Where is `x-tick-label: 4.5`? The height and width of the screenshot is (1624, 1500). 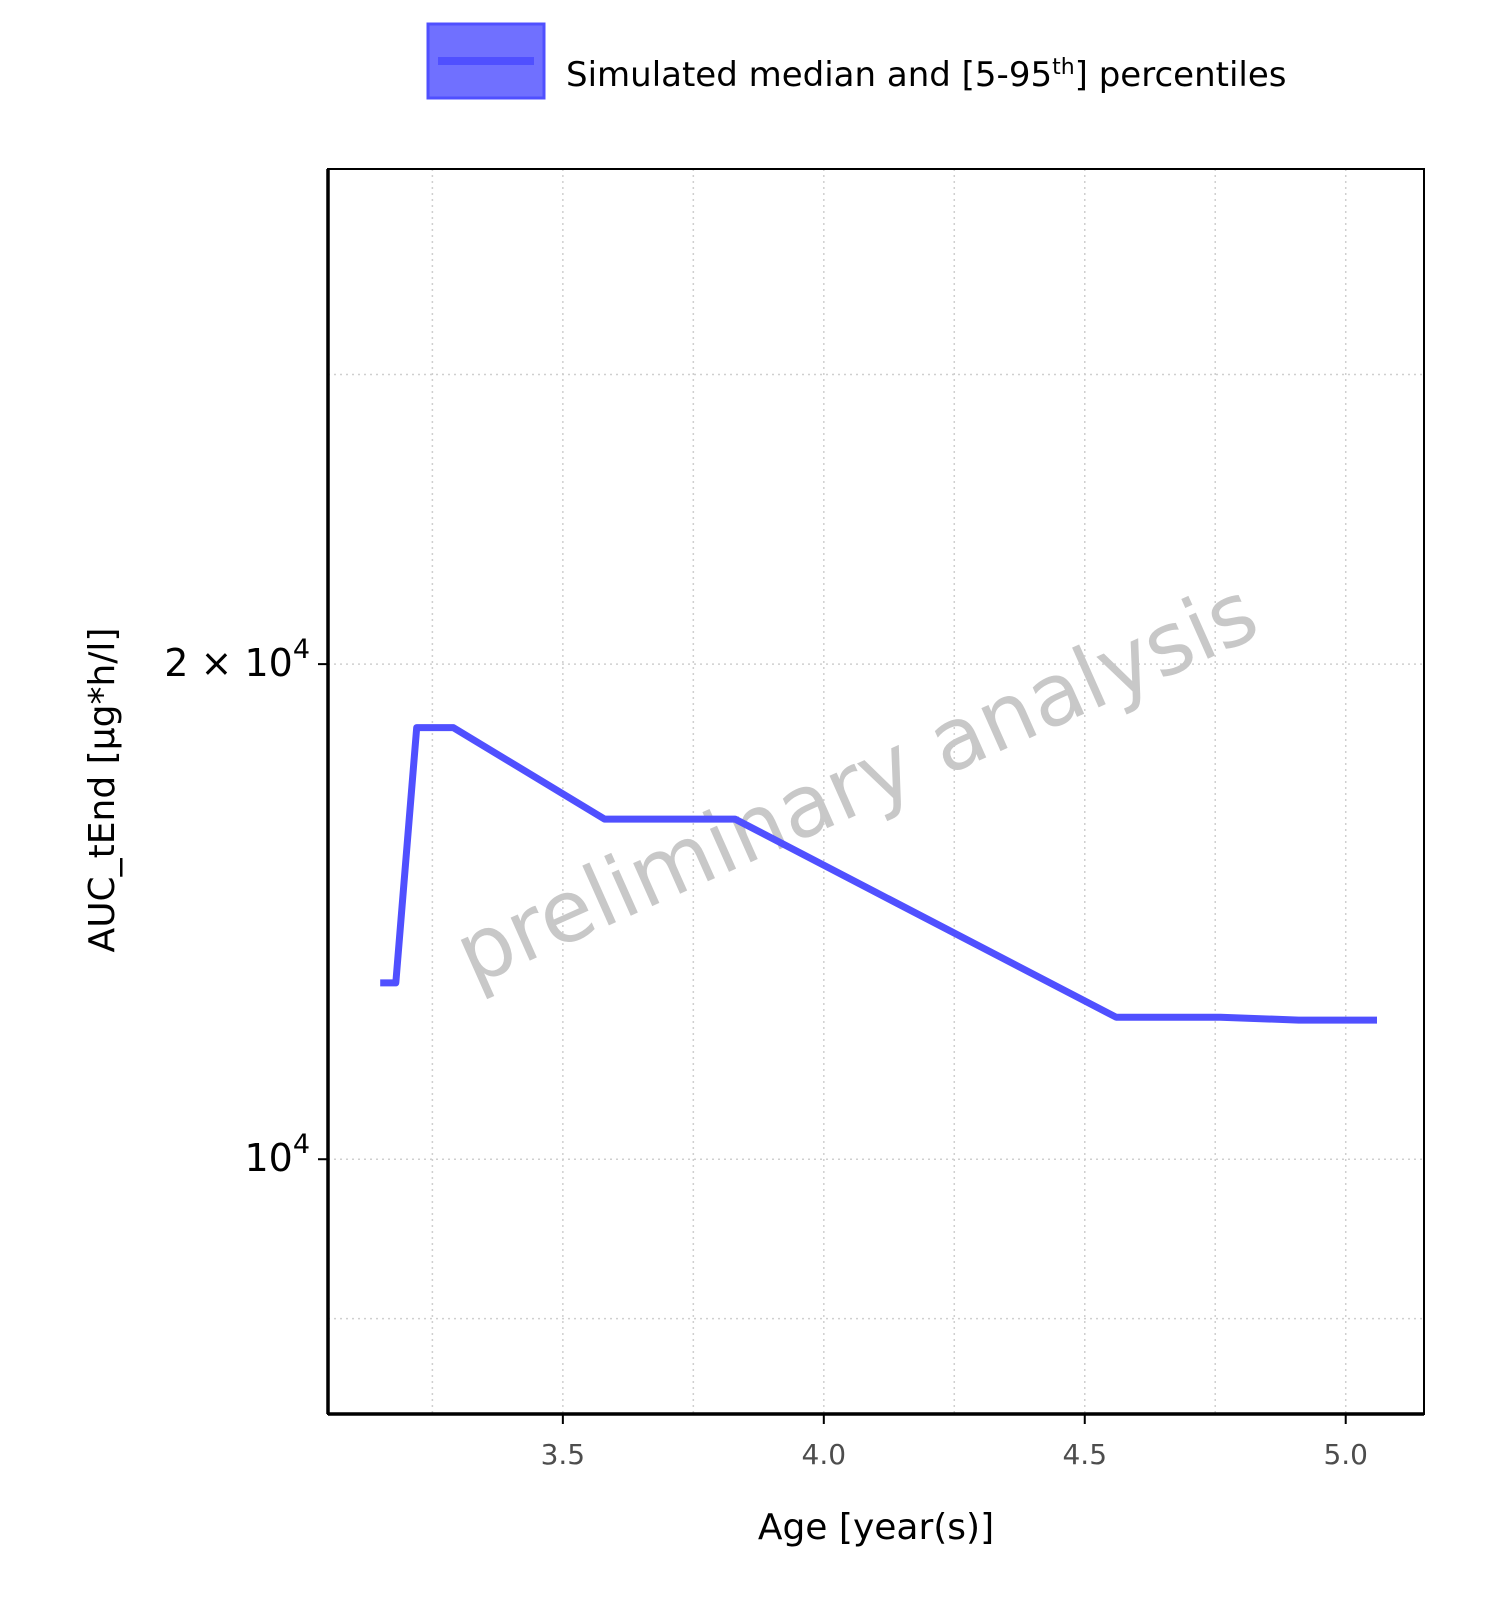 x-tick-label: 4.5 is located at coordinates (1084, 1454).